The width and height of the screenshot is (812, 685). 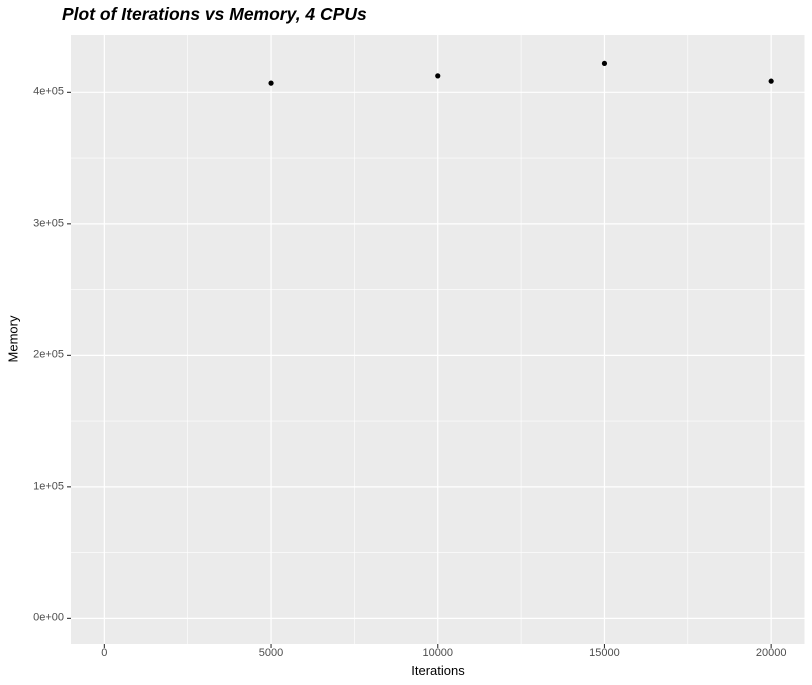 What do you see at coordinates (104, 653) in the screenshot?
I see `x-tick-label: 0` at bounding box center [104, 653].